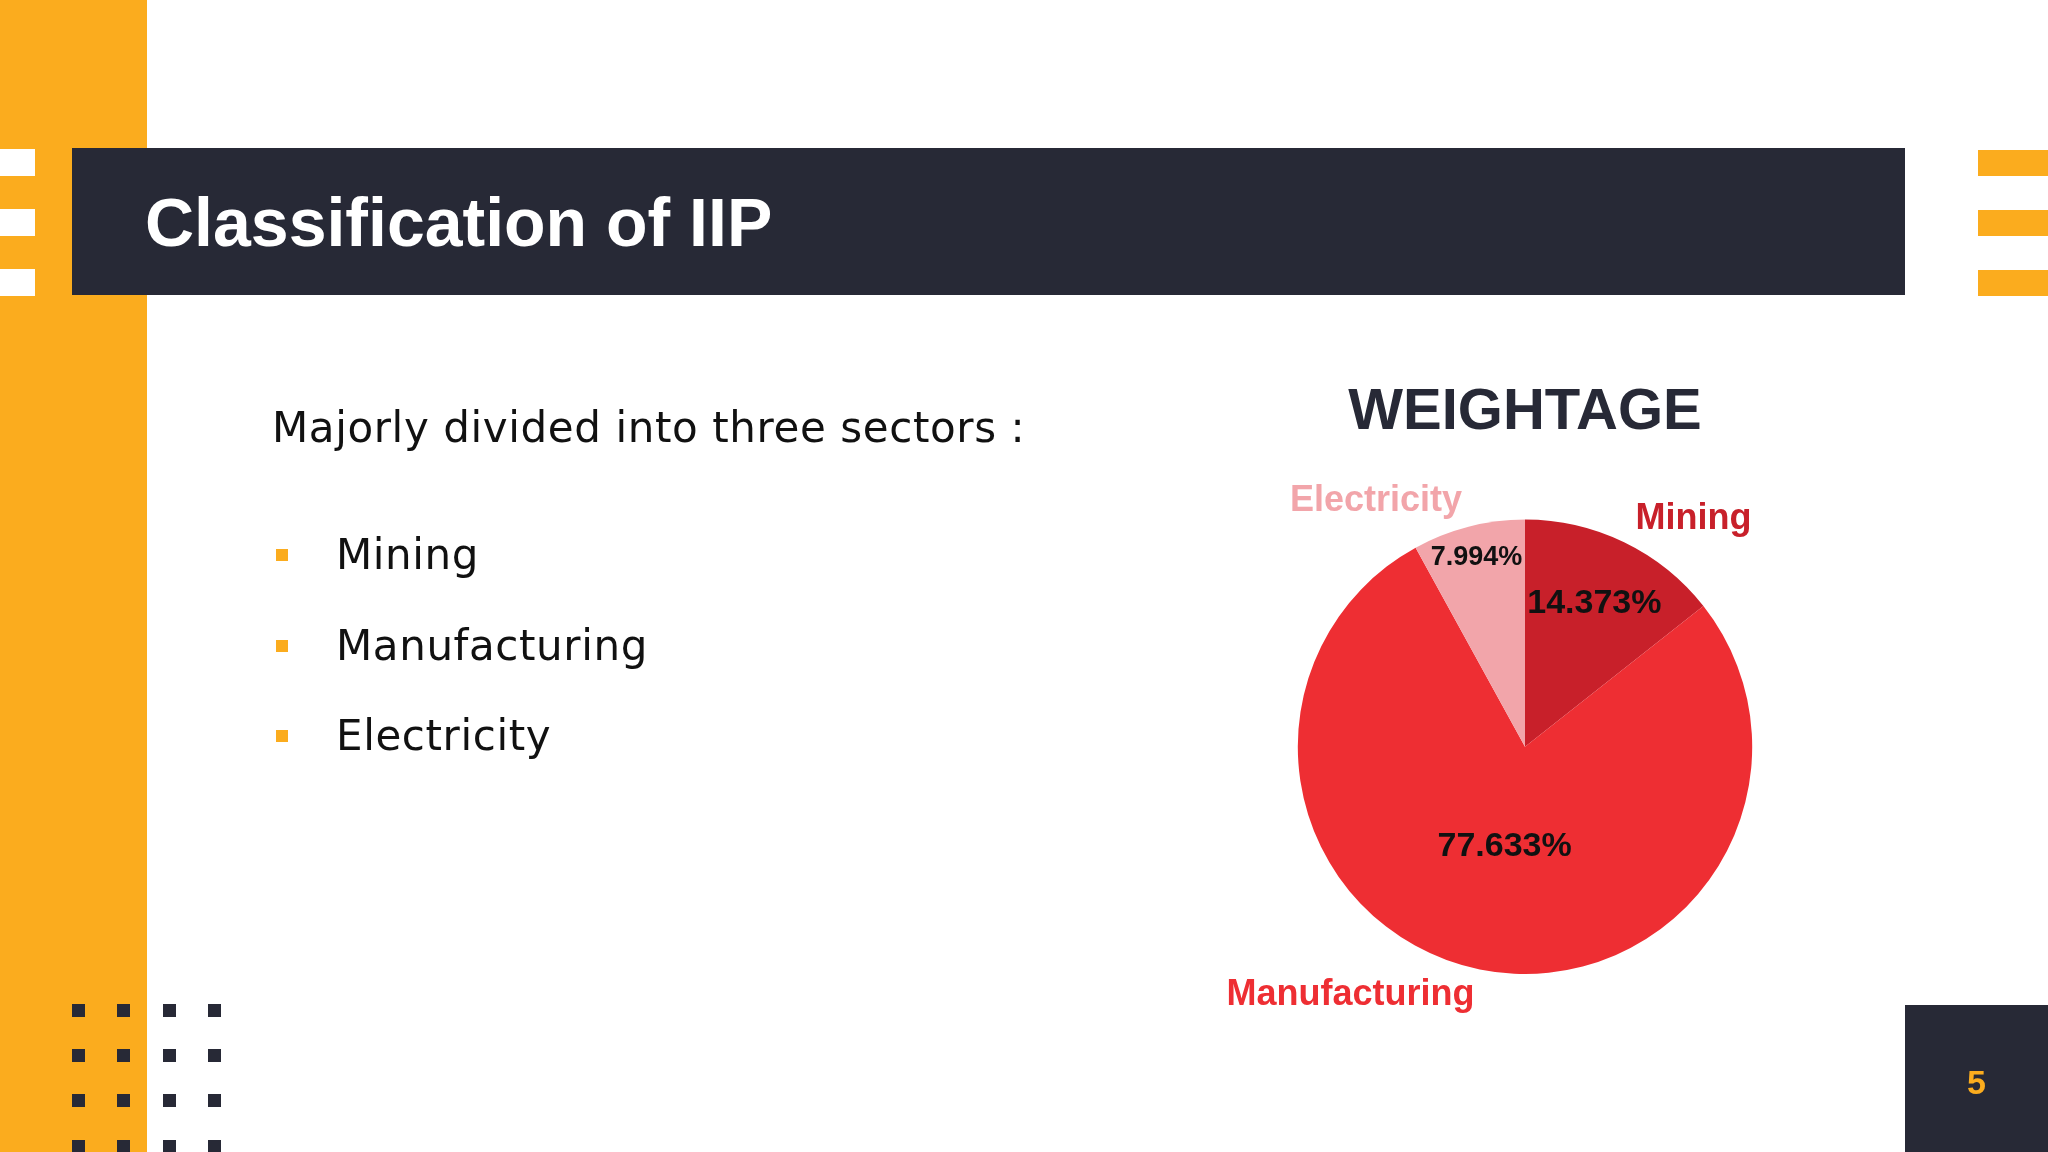 This screenshot has width=2048, height=1152. Describe the element at coordinates (649, 428) in the screenshot. I see `text: Majorly divided into three sectors :` at that location.